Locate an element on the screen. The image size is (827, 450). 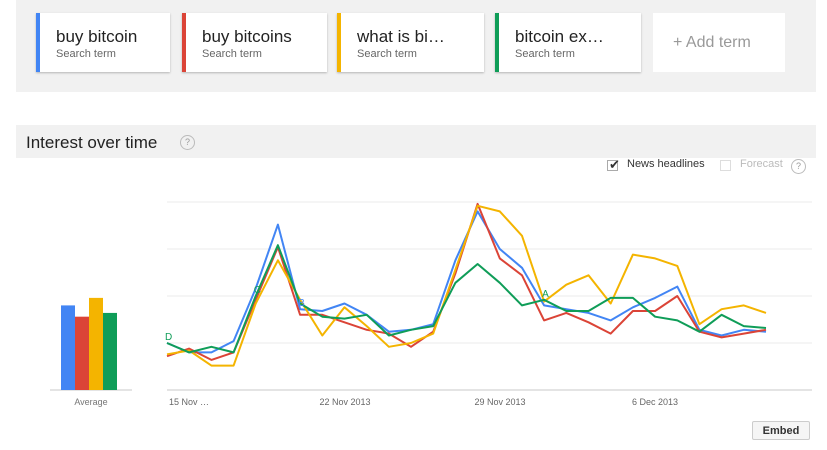
news-annotation-A: A is located at coordinates (545, 294).